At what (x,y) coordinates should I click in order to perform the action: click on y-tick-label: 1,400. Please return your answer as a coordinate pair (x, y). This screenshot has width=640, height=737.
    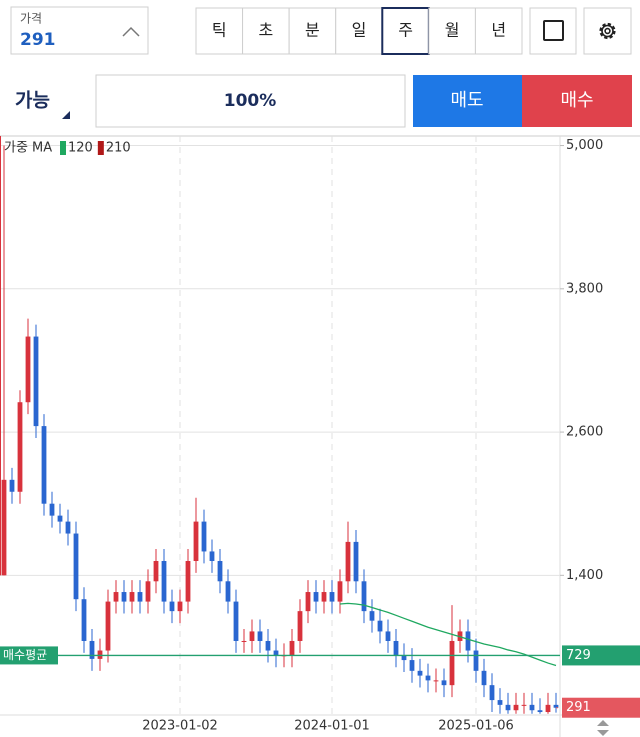
    Looking at the image, I should click on (584, 575).